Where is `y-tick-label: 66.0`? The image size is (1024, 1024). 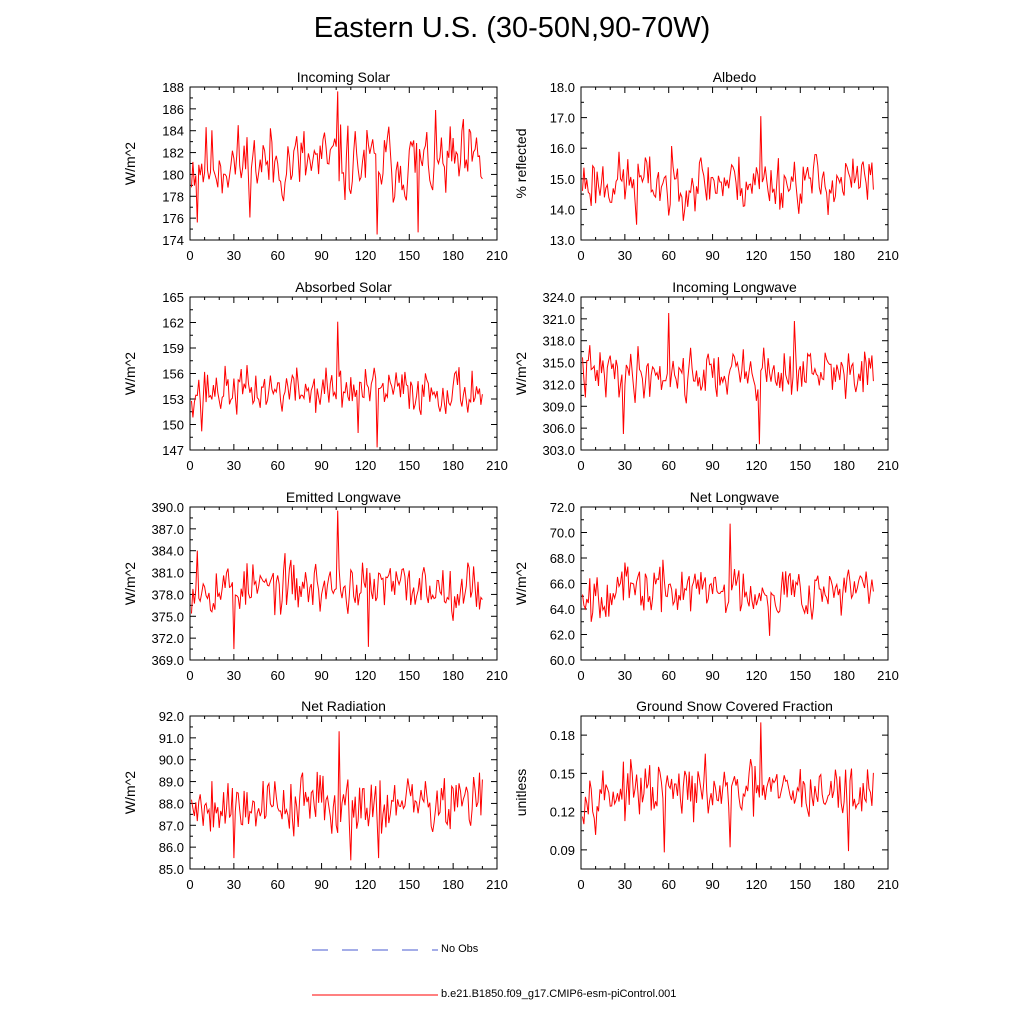 y-tick-label: 66.0 is located at coordinates (562, 584).